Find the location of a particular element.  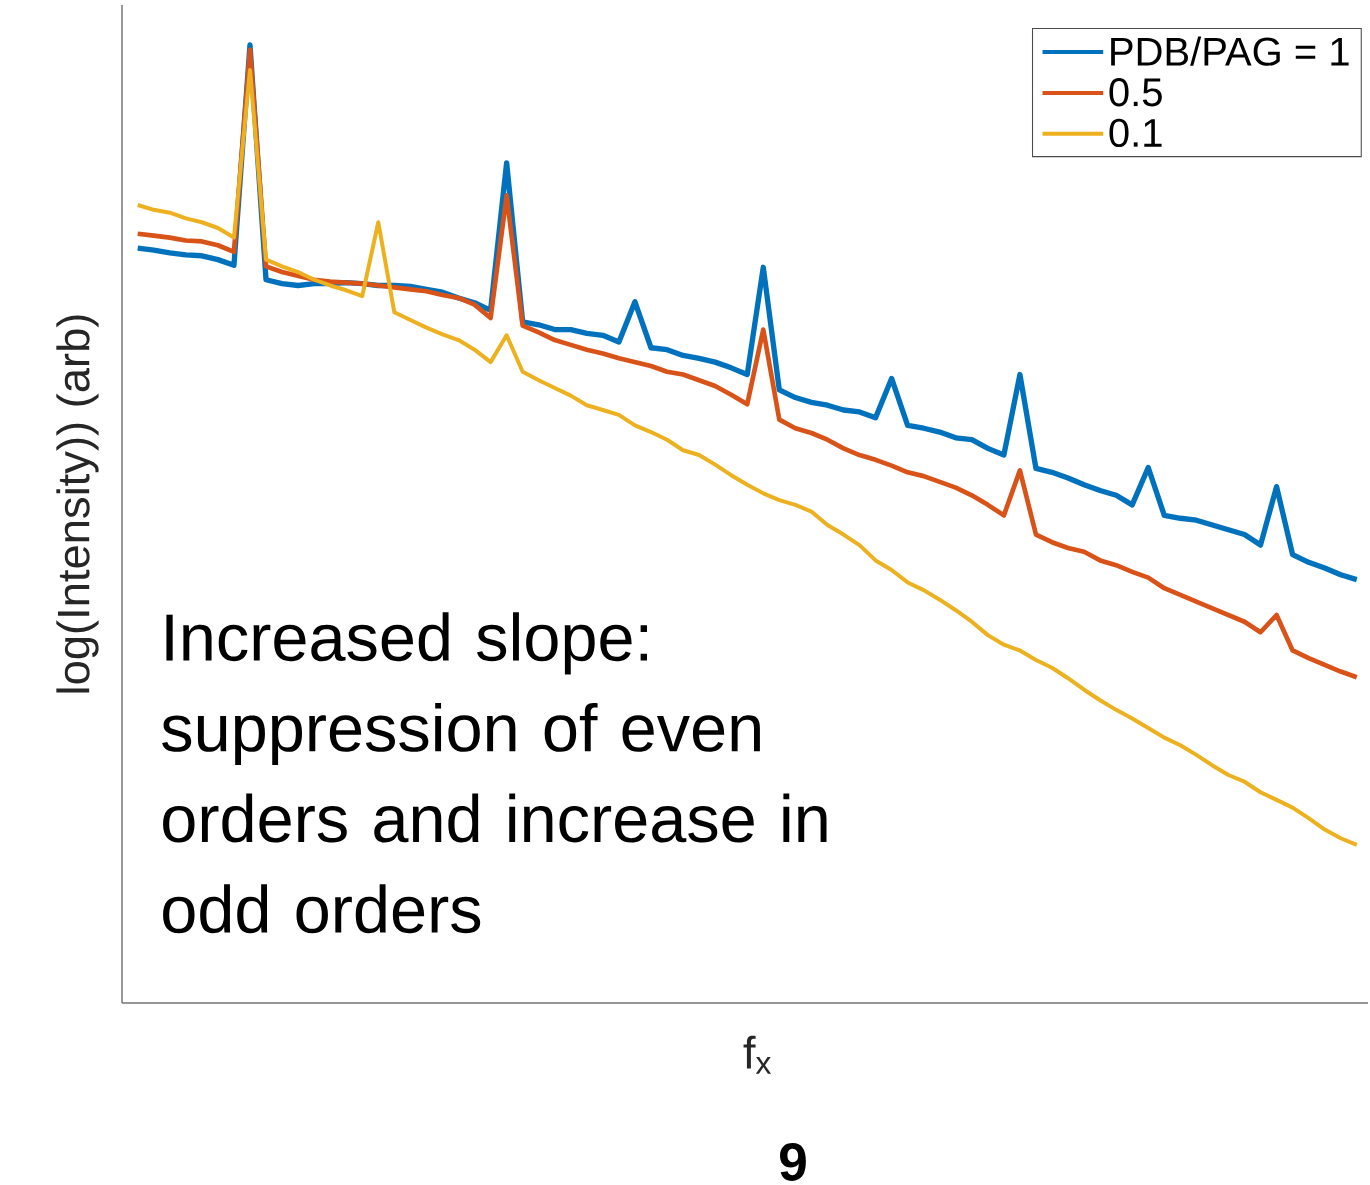

text: 9 is located at coordinates (793, 1162).